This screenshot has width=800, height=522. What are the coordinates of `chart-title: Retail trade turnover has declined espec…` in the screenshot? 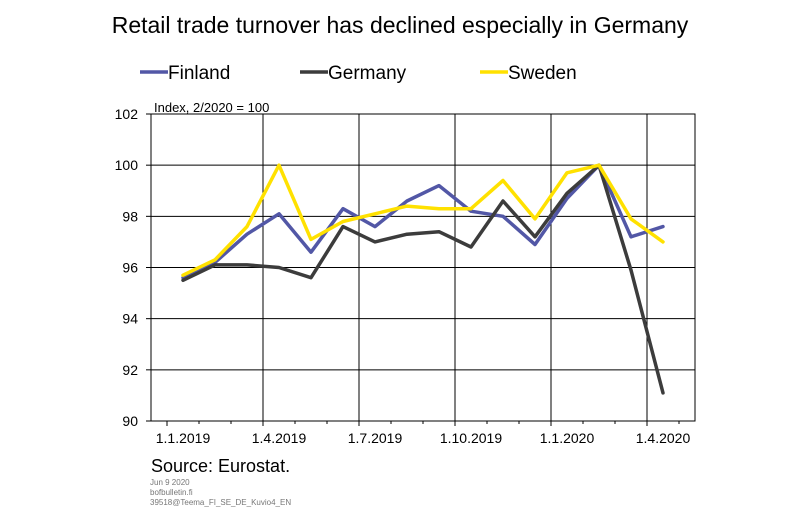 It's located at (400, 25).